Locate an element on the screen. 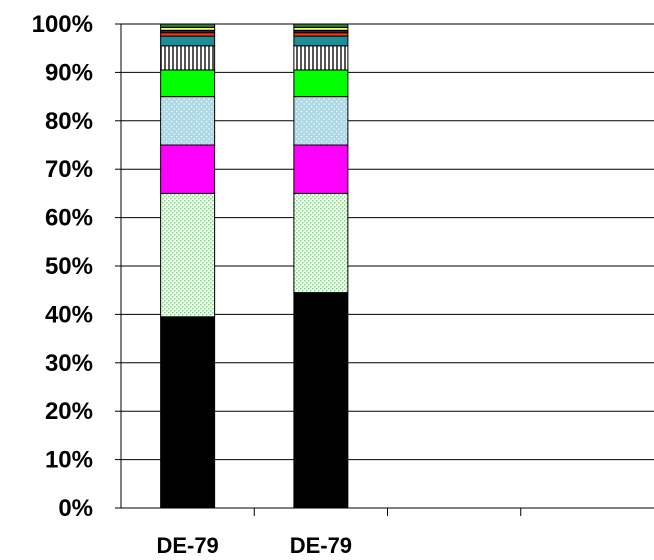 This screenshot has height=560, width=654. y-tick-label: 70% is located at coordinates (69, 169).